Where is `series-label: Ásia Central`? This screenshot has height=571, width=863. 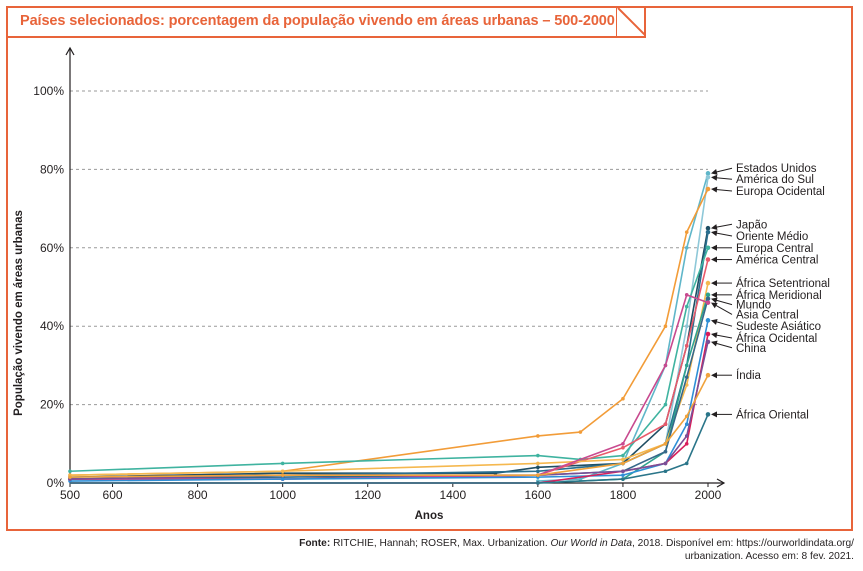
series-label: Ásia Central is located at coordinates (767, 314).